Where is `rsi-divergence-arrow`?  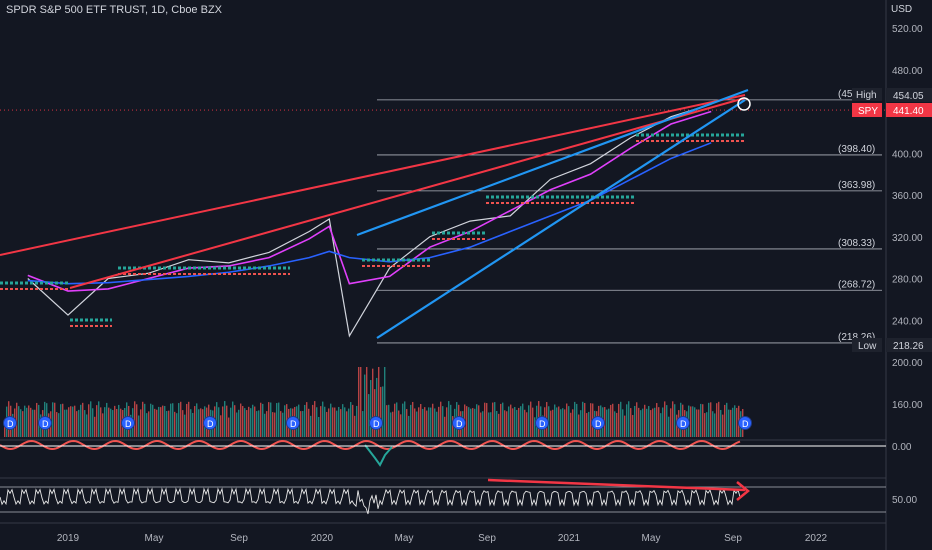
rsi-divergence-arrow is located at coordinates (743, 491).